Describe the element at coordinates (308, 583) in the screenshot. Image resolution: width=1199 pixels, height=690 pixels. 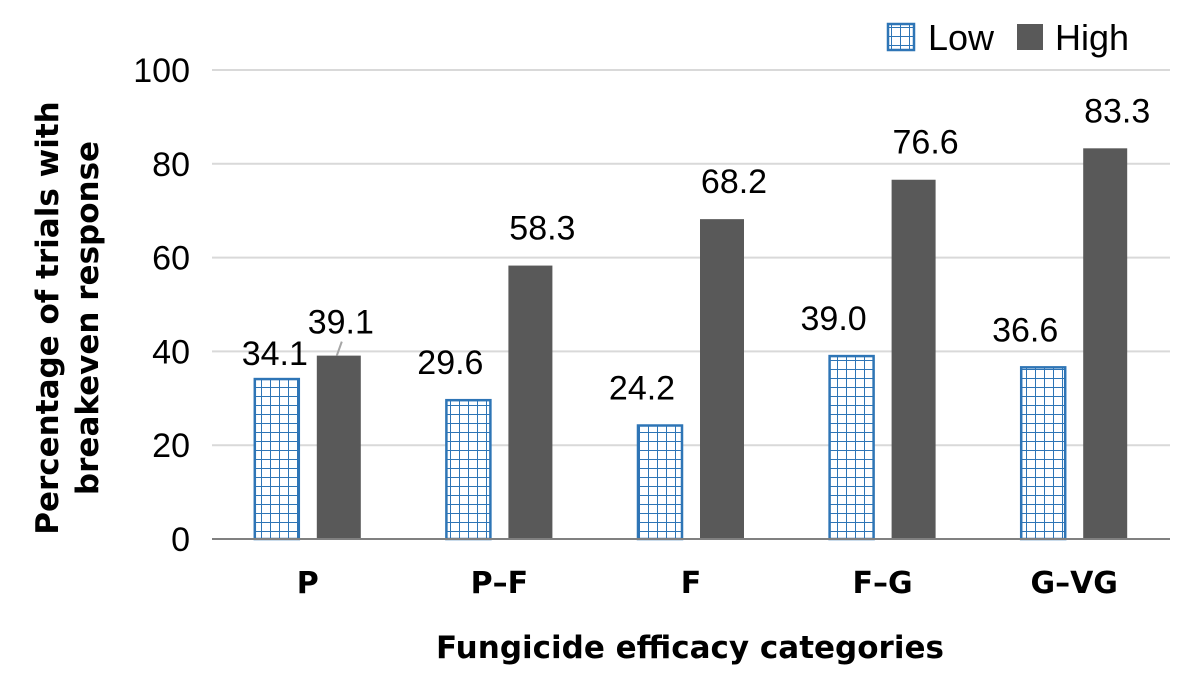
I see `x-category-label: P` at that location.